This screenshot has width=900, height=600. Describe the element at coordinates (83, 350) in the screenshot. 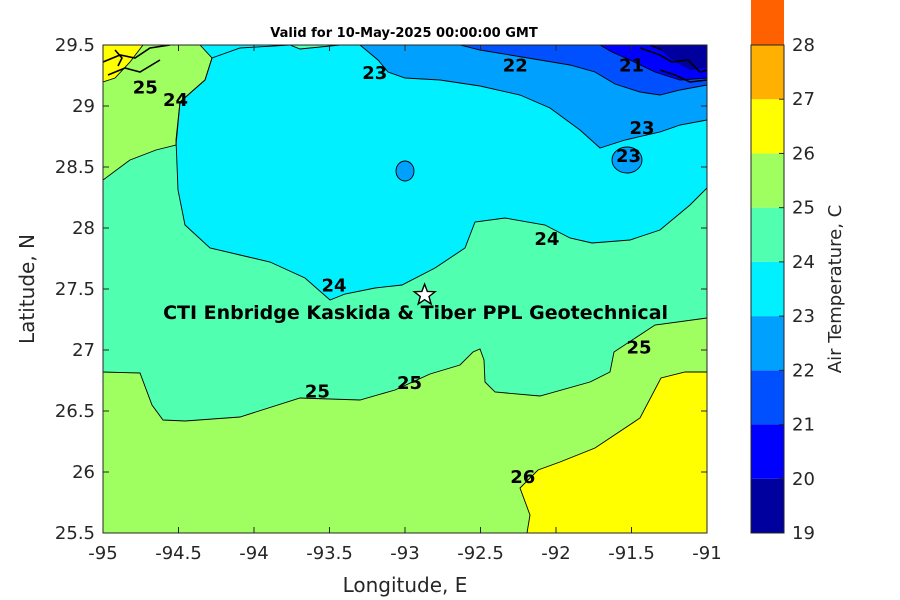

I see `y-tick-label: 27` at that location.